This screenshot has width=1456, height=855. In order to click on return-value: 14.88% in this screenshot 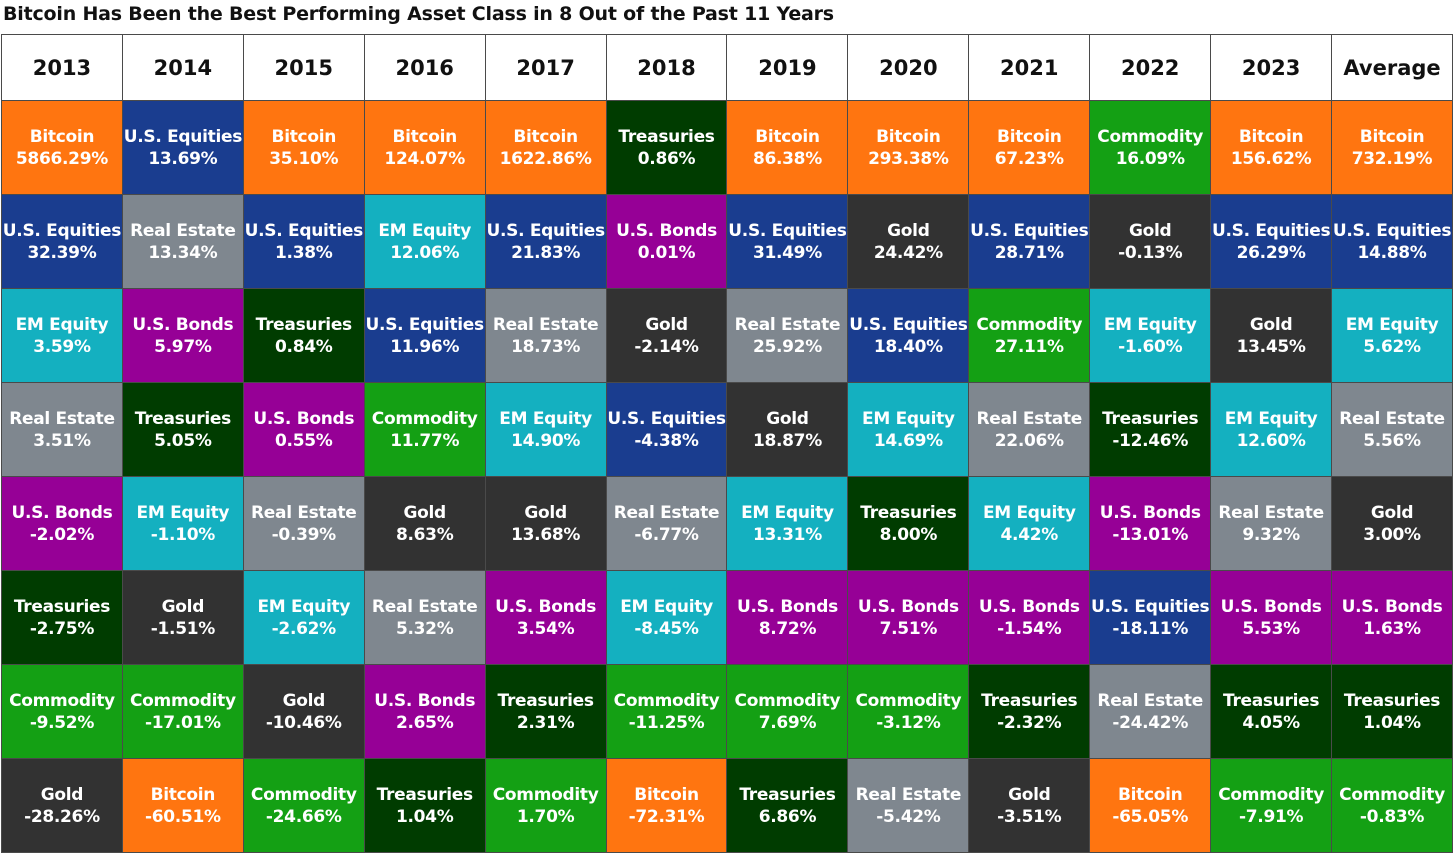, I will do `click(1392, 252)`.